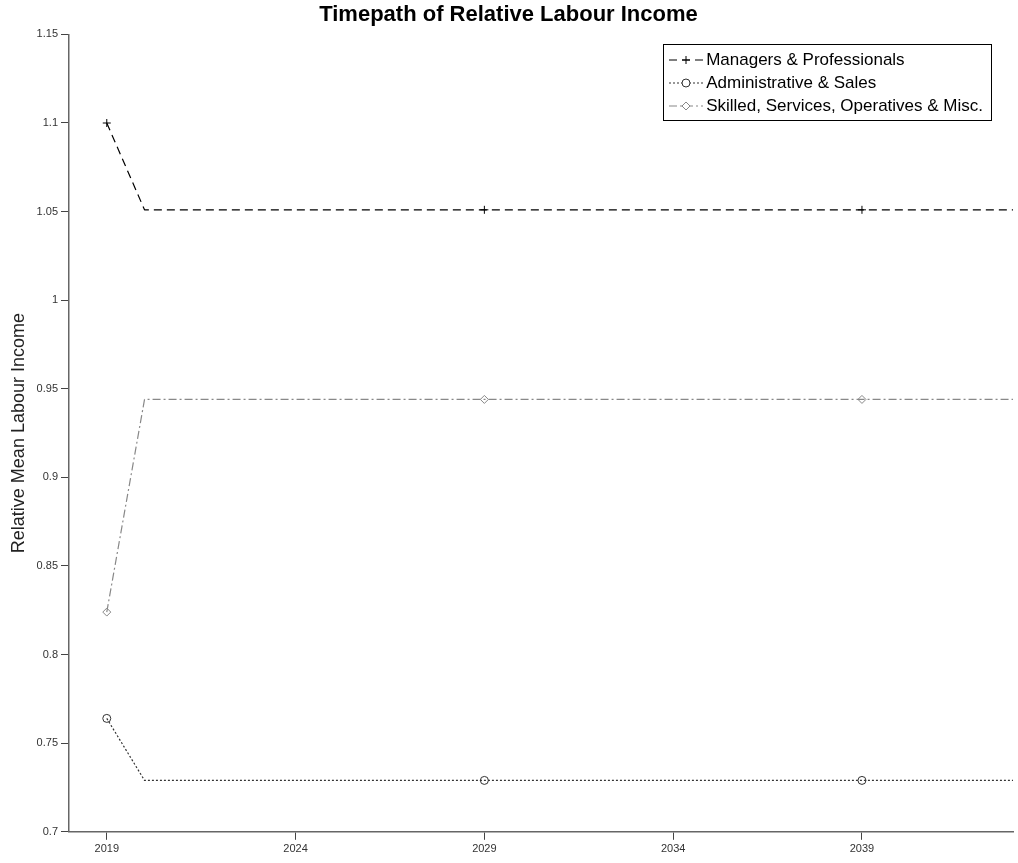 The height and width of the screenshot is (863, 1018). What do you see at coordinates (47, 742) in the screenshot?
I see `y-tick-label: 0.75` at bounding box center [47, 742].